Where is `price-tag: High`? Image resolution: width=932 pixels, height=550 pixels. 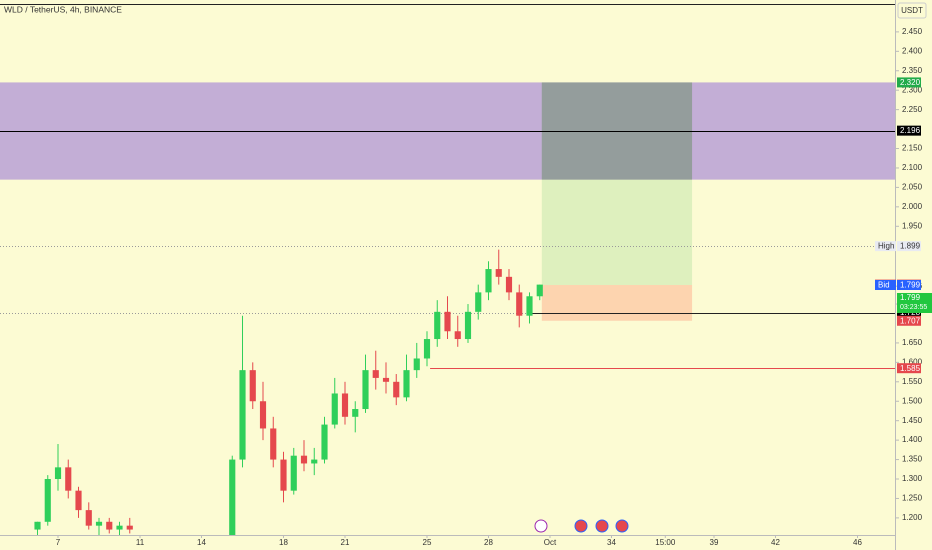
price-tag: High is located at coordinates (886, 246).